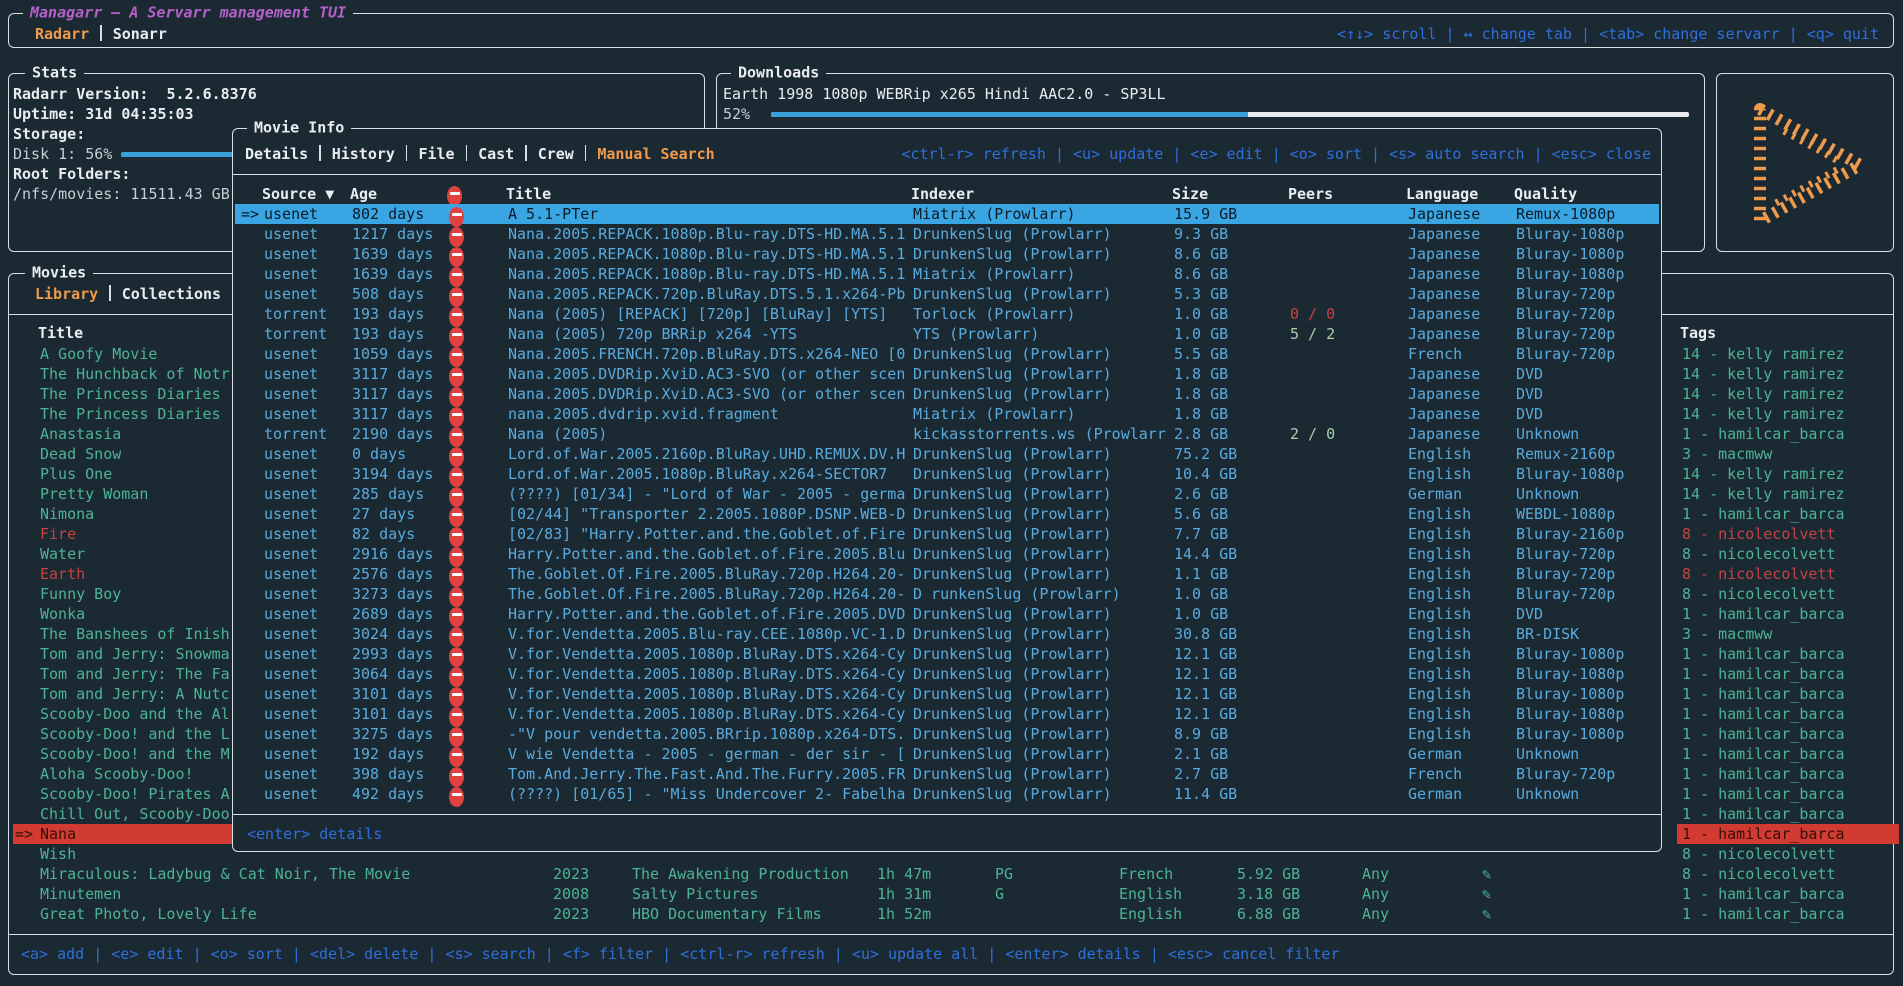  What do you see at coordinates (436, 154) in the screenshot?
I see `tab-file: File` at bounding box center [436, 154].